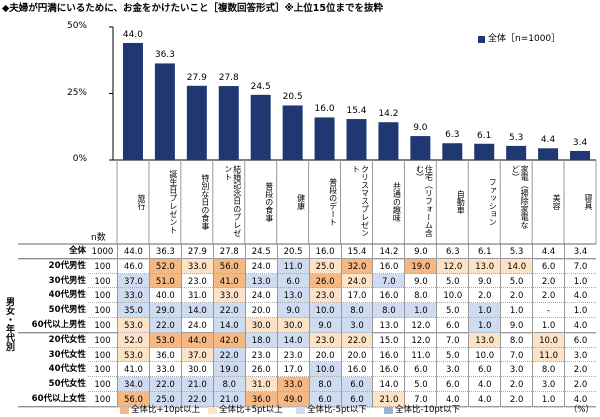  I want to click on table-cell: 19.0, so click(228, 370).